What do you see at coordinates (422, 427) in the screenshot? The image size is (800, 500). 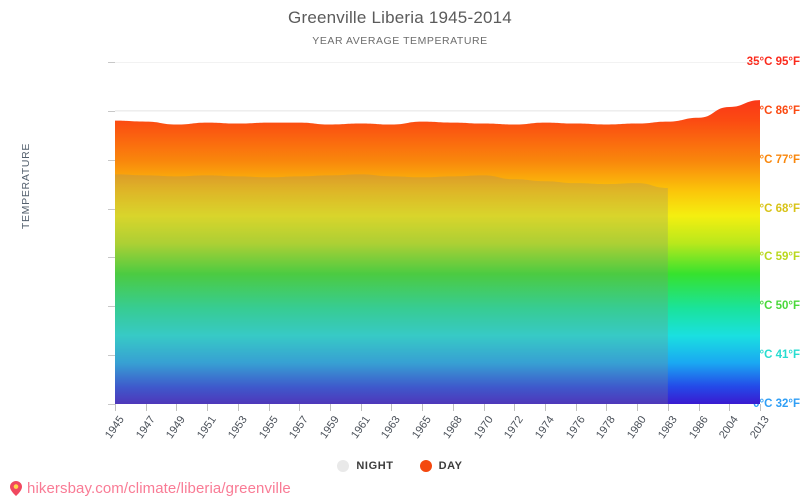 I see `x-axis-label: 1965` at bounding box center [422, 427].